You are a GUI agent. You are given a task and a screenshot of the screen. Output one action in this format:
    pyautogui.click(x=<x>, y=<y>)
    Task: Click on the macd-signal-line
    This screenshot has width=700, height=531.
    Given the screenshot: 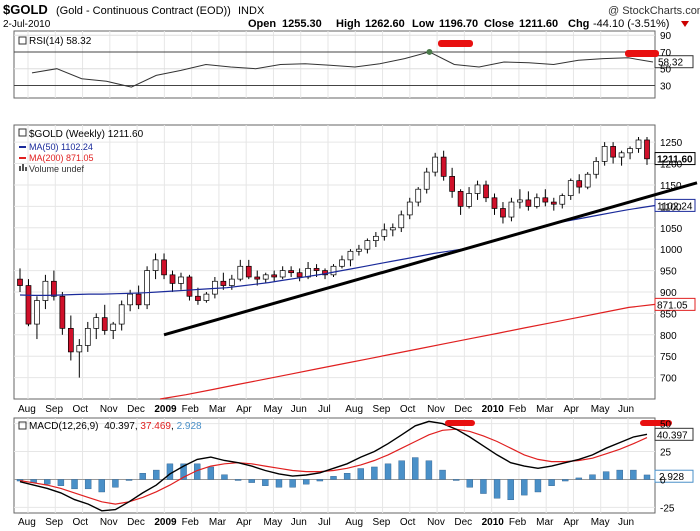 What is the action you would take?
    pyautogui.click(x=333, y=466)
    